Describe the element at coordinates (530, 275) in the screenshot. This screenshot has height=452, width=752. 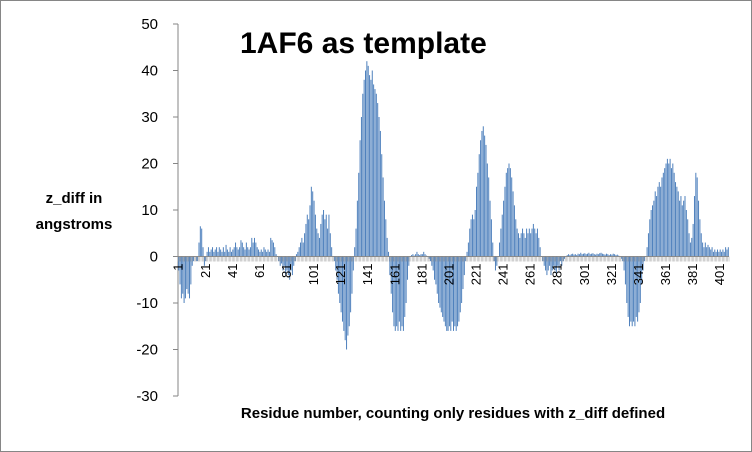
I see `x-tick-label: 261` at that location.